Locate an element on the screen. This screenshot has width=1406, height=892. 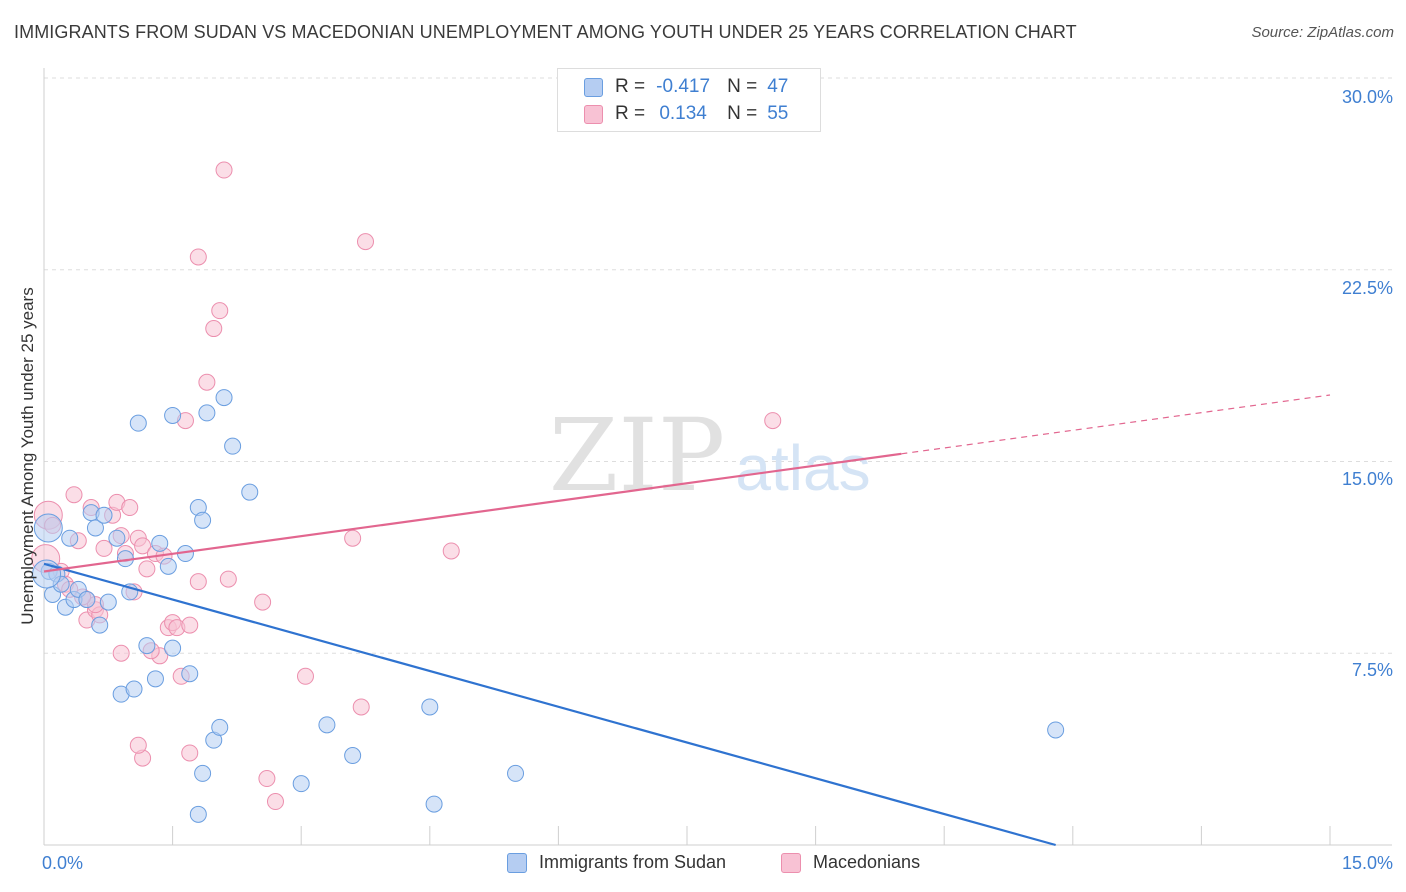
legend-row-macedonians: R = 0.134 N = 55 is located at coordinates (686, 114).